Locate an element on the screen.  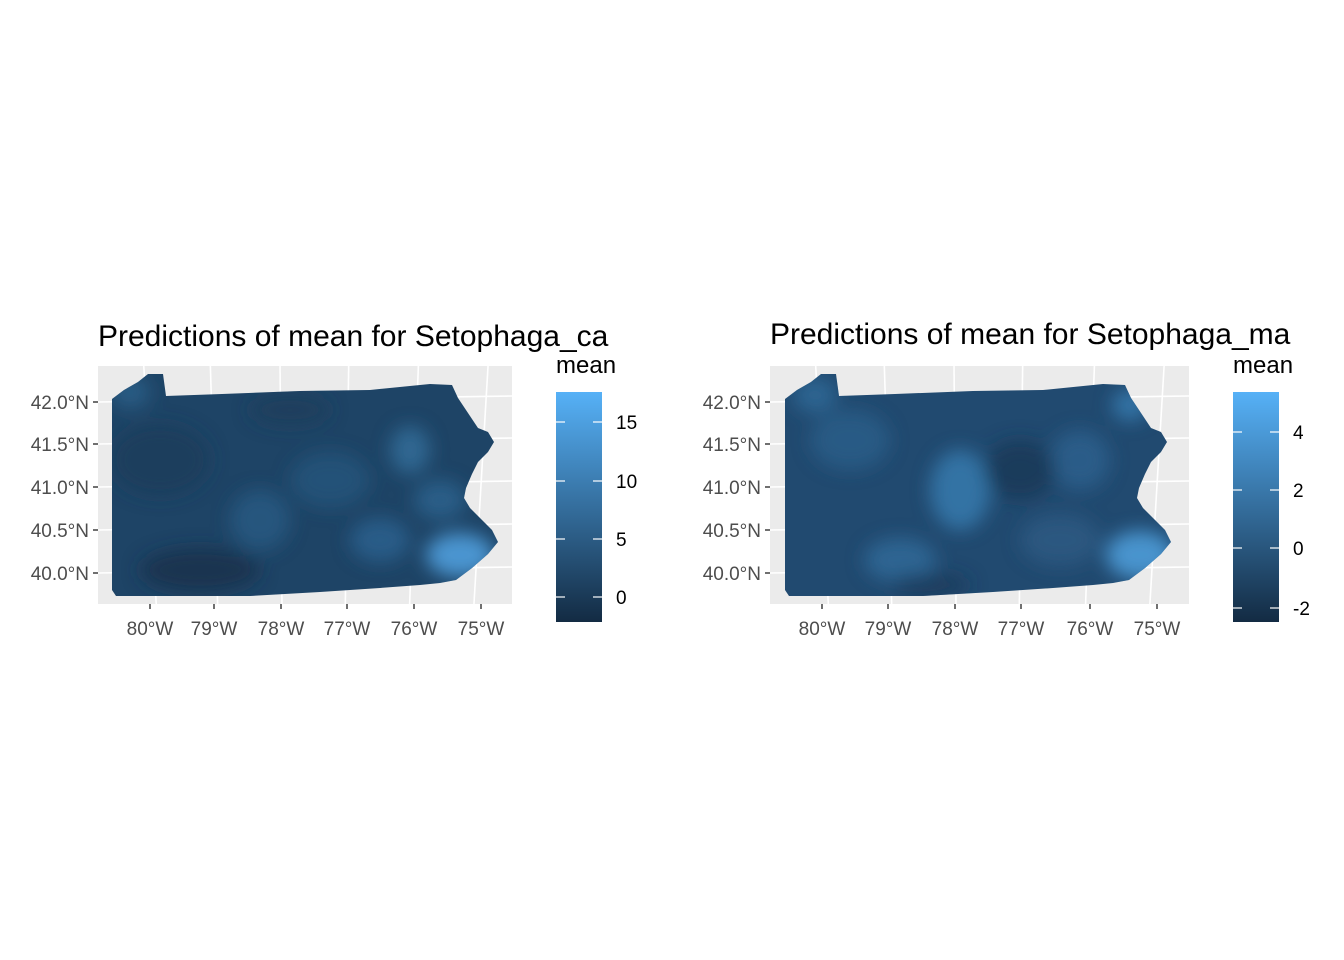
legend-tick-label: 2 is located at coordinates (1298, 491).